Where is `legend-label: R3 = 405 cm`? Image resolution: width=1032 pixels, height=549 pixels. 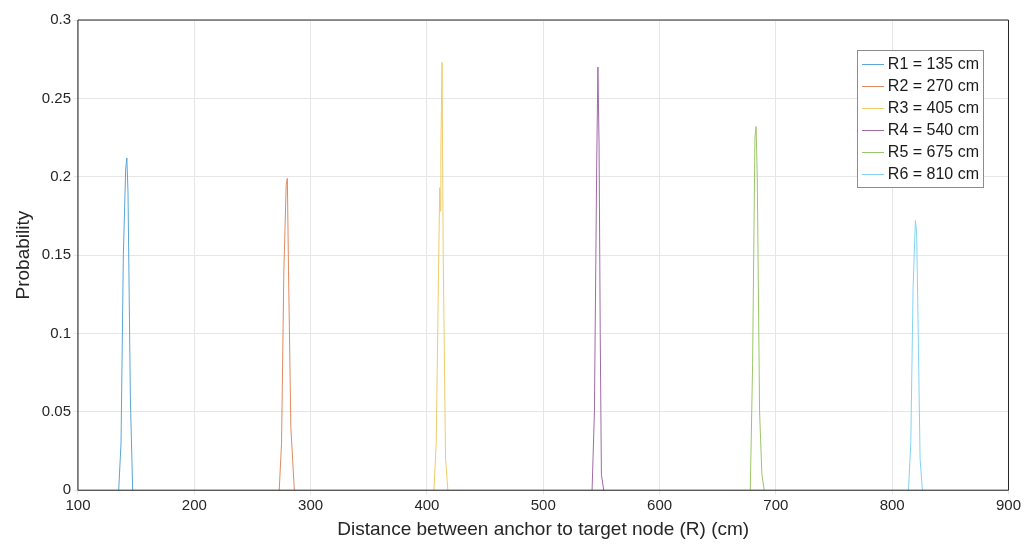 legend-label: R3 = 405 cm is located at coordinates (933, 108).